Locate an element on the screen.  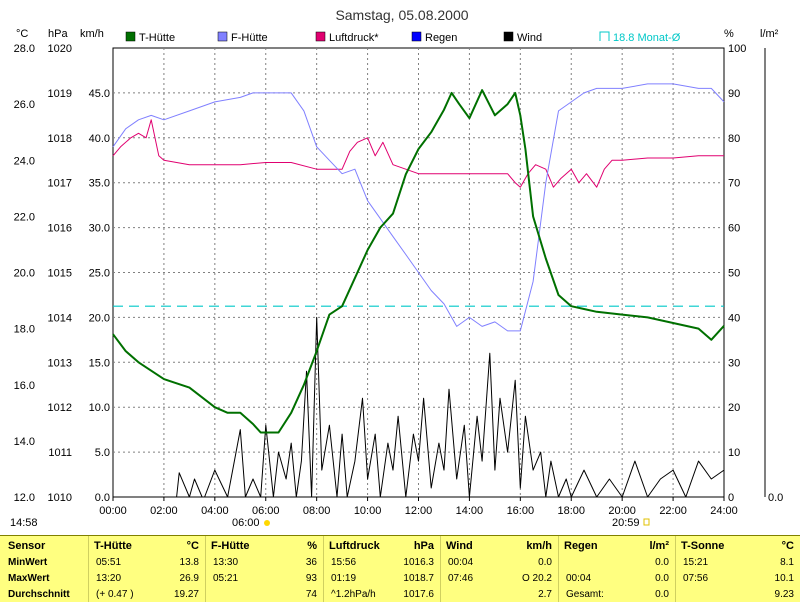
temp-tick: 22.0 is located at coordinates (24, 217).